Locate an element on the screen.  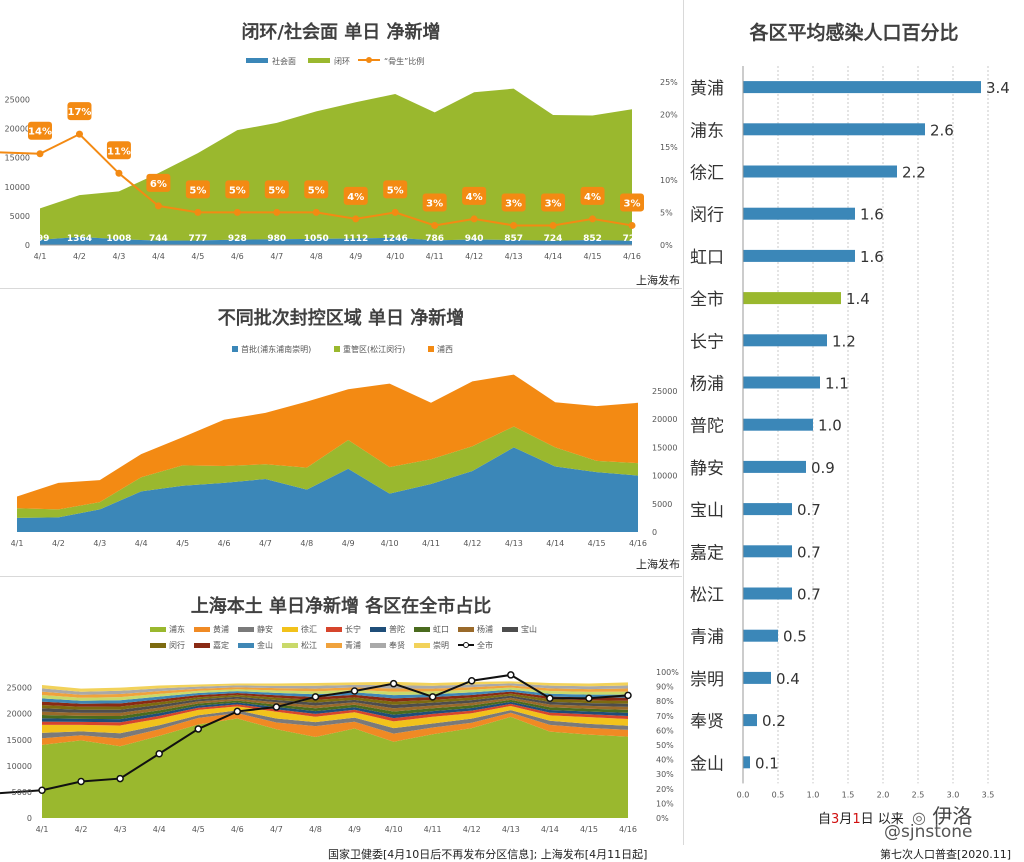
x-tick-label: 4/14 is located at coordinates (553, 256).